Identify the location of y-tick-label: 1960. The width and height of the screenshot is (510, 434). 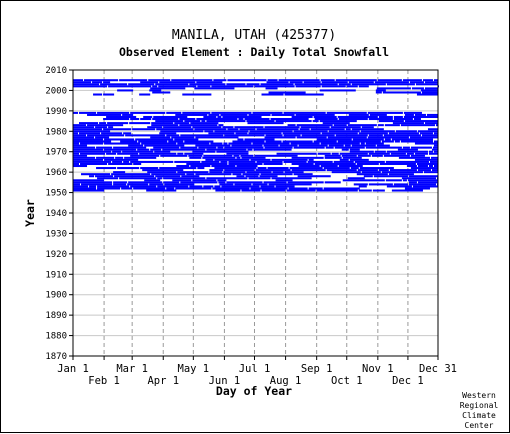
(56, 173).